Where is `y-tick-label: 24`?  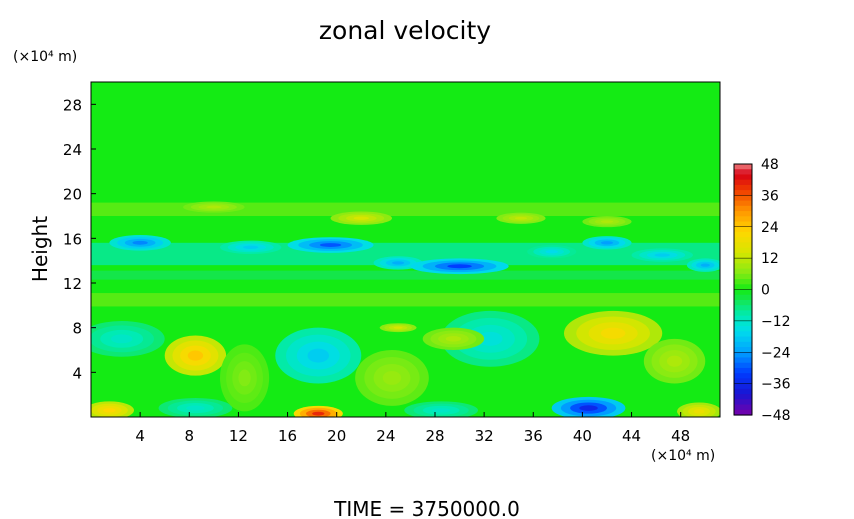
y-tick-label: 24 is located at coordinates (72, 150).